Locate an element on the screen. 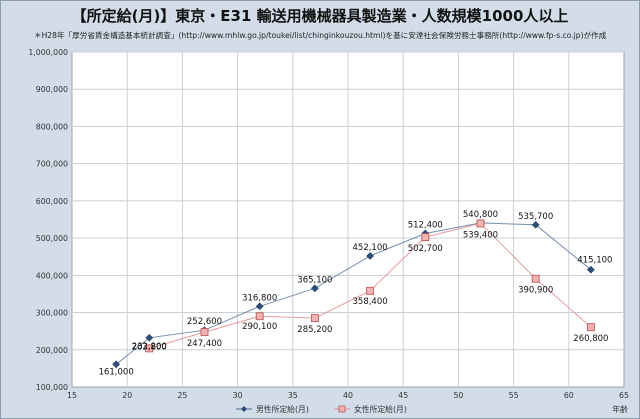 The image size is (640, 419). x-tick-label: 65 is located at coordinates (624, 395).